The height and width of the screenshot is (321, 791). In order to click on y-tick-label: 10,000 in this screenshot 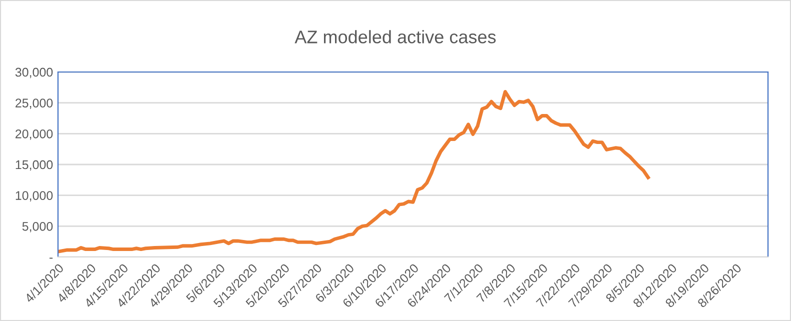, I will do `click(34, 196)`.